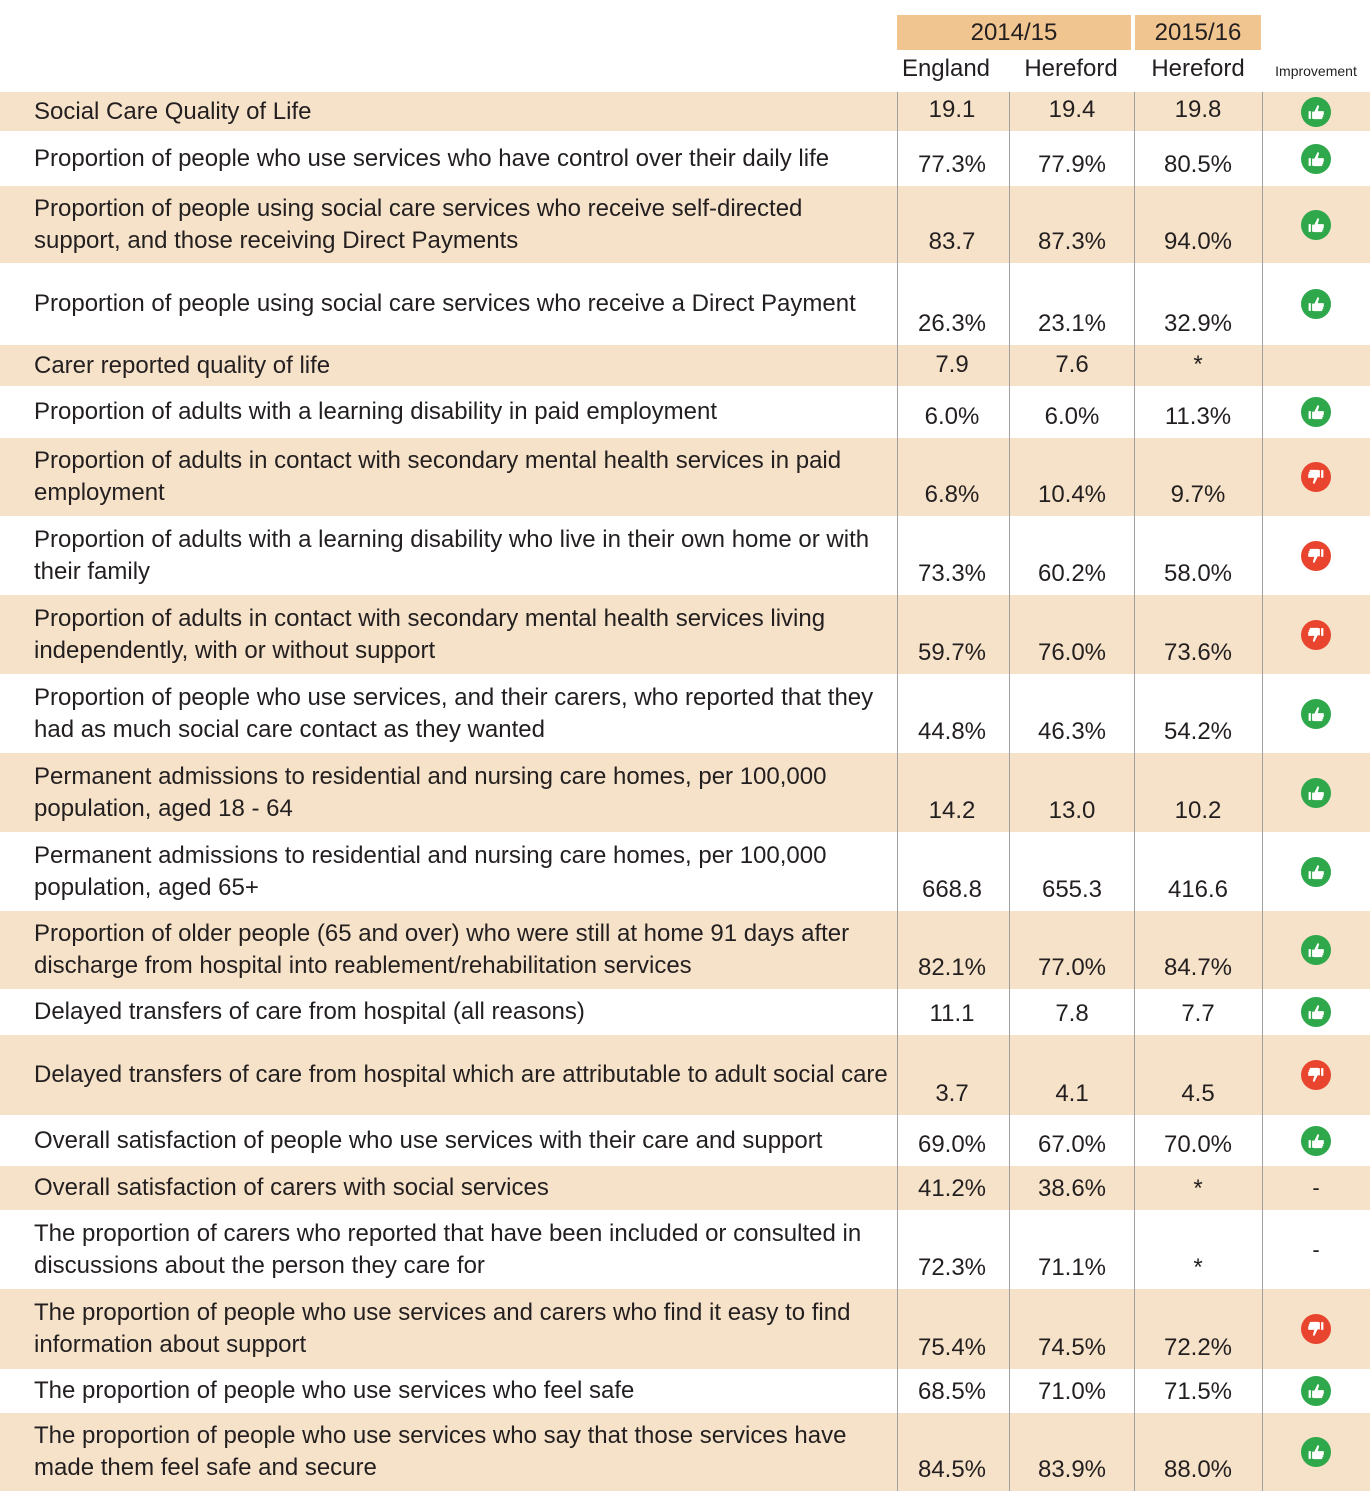  I want to click on cell-value: 19.8, so click(1198, 109).